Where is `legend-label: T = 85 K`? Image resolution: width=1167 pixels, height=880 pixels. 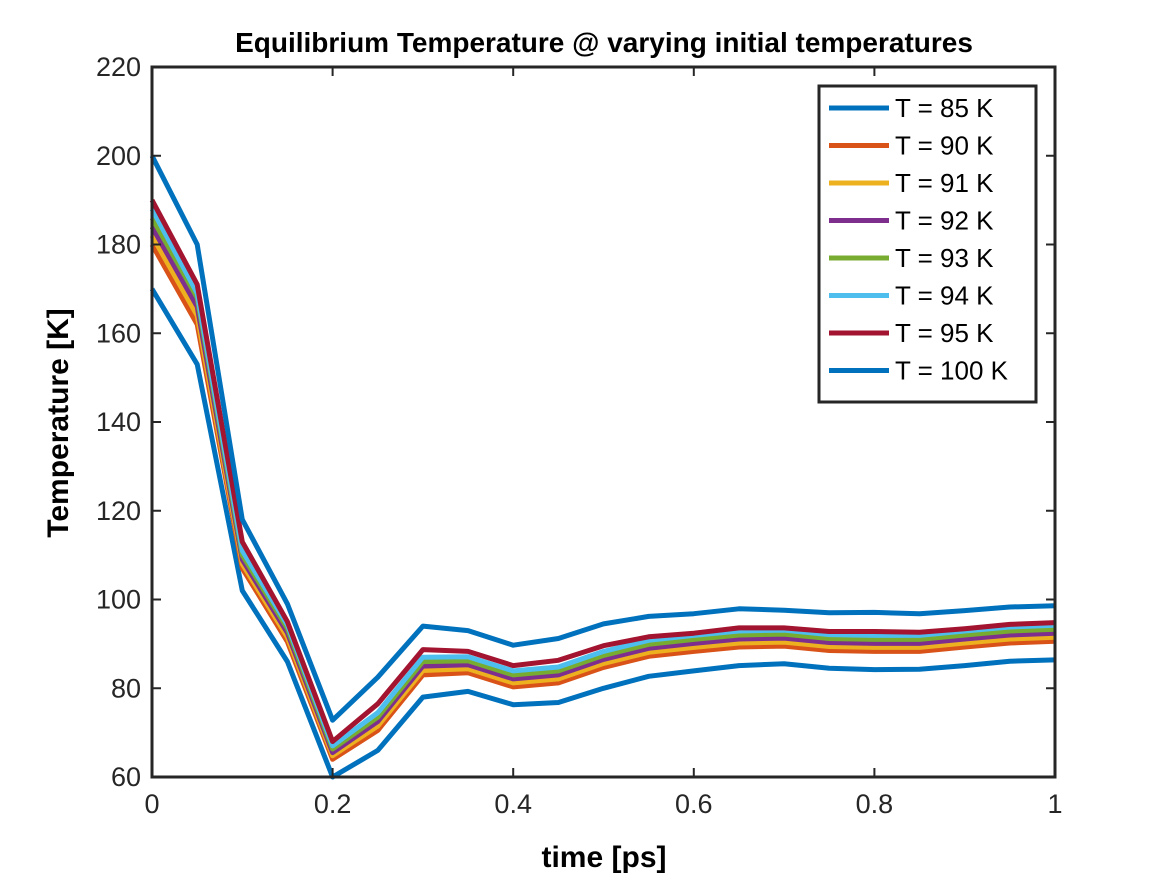 legend-label: T = 85 K is located at coordinates (944, 108).